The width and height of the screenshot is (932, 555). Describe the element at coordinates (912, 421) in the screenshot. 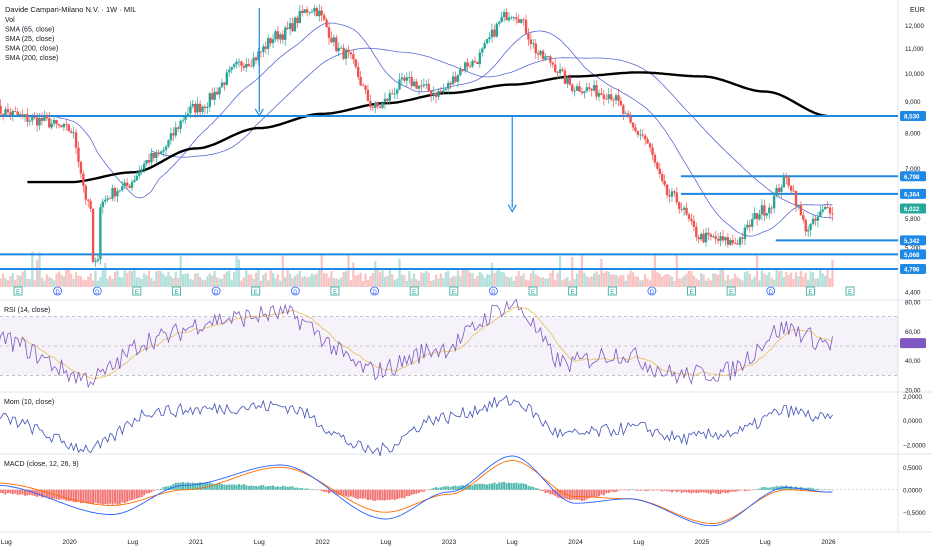

I see `momentum-axis-tick: 0,0000` at that location.